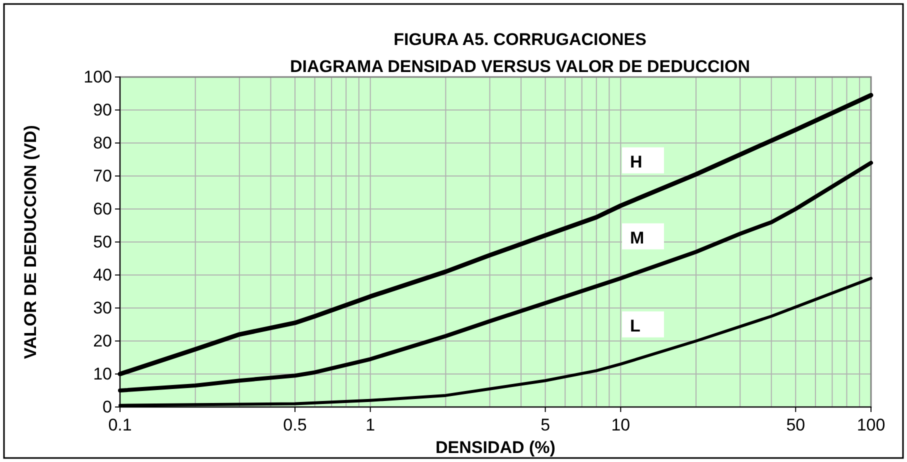 The height and width of the screenshot is (462, 907). Describe the element at coordinates (102, 208) in the screenshot. I see `y-tick-label: 60` at that location.